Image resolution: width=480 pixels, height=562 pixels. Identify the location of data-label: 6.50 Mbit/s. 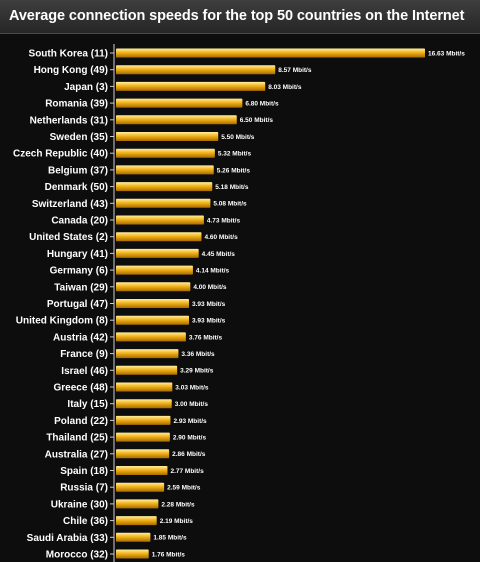
(257, 120).